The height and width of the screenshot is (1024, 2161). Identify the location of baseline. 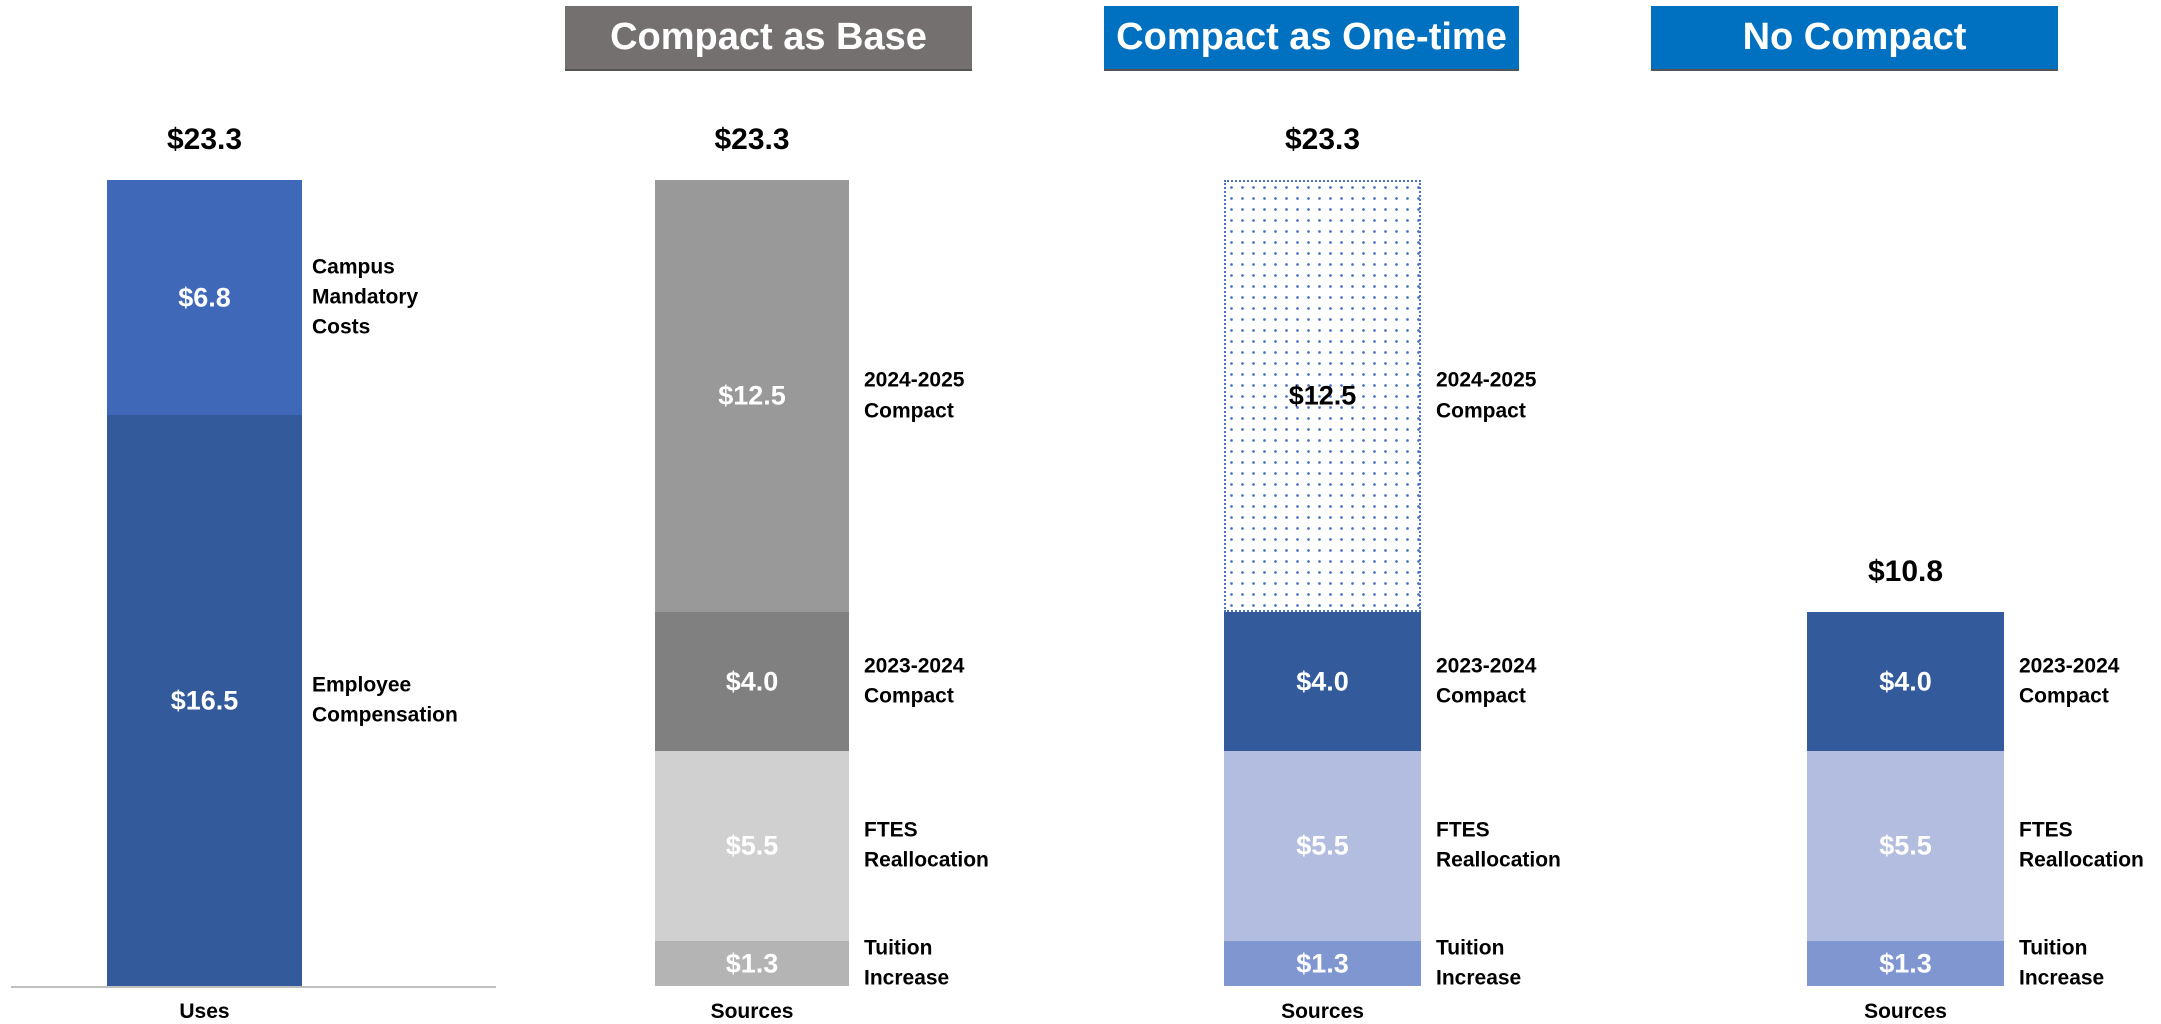
(253, 987).